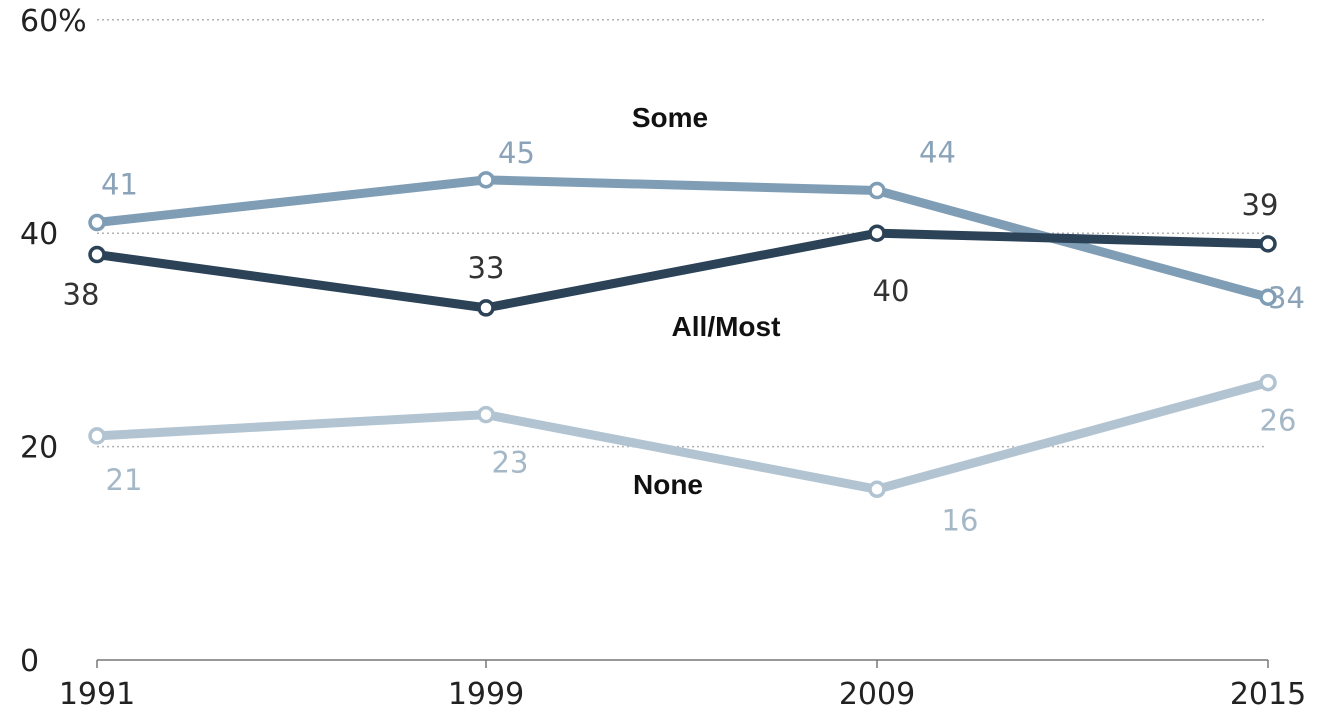  Describe the element at coordinates (706, 301) in the screenshot. I see `series-names: Some All/Most None` at that location.